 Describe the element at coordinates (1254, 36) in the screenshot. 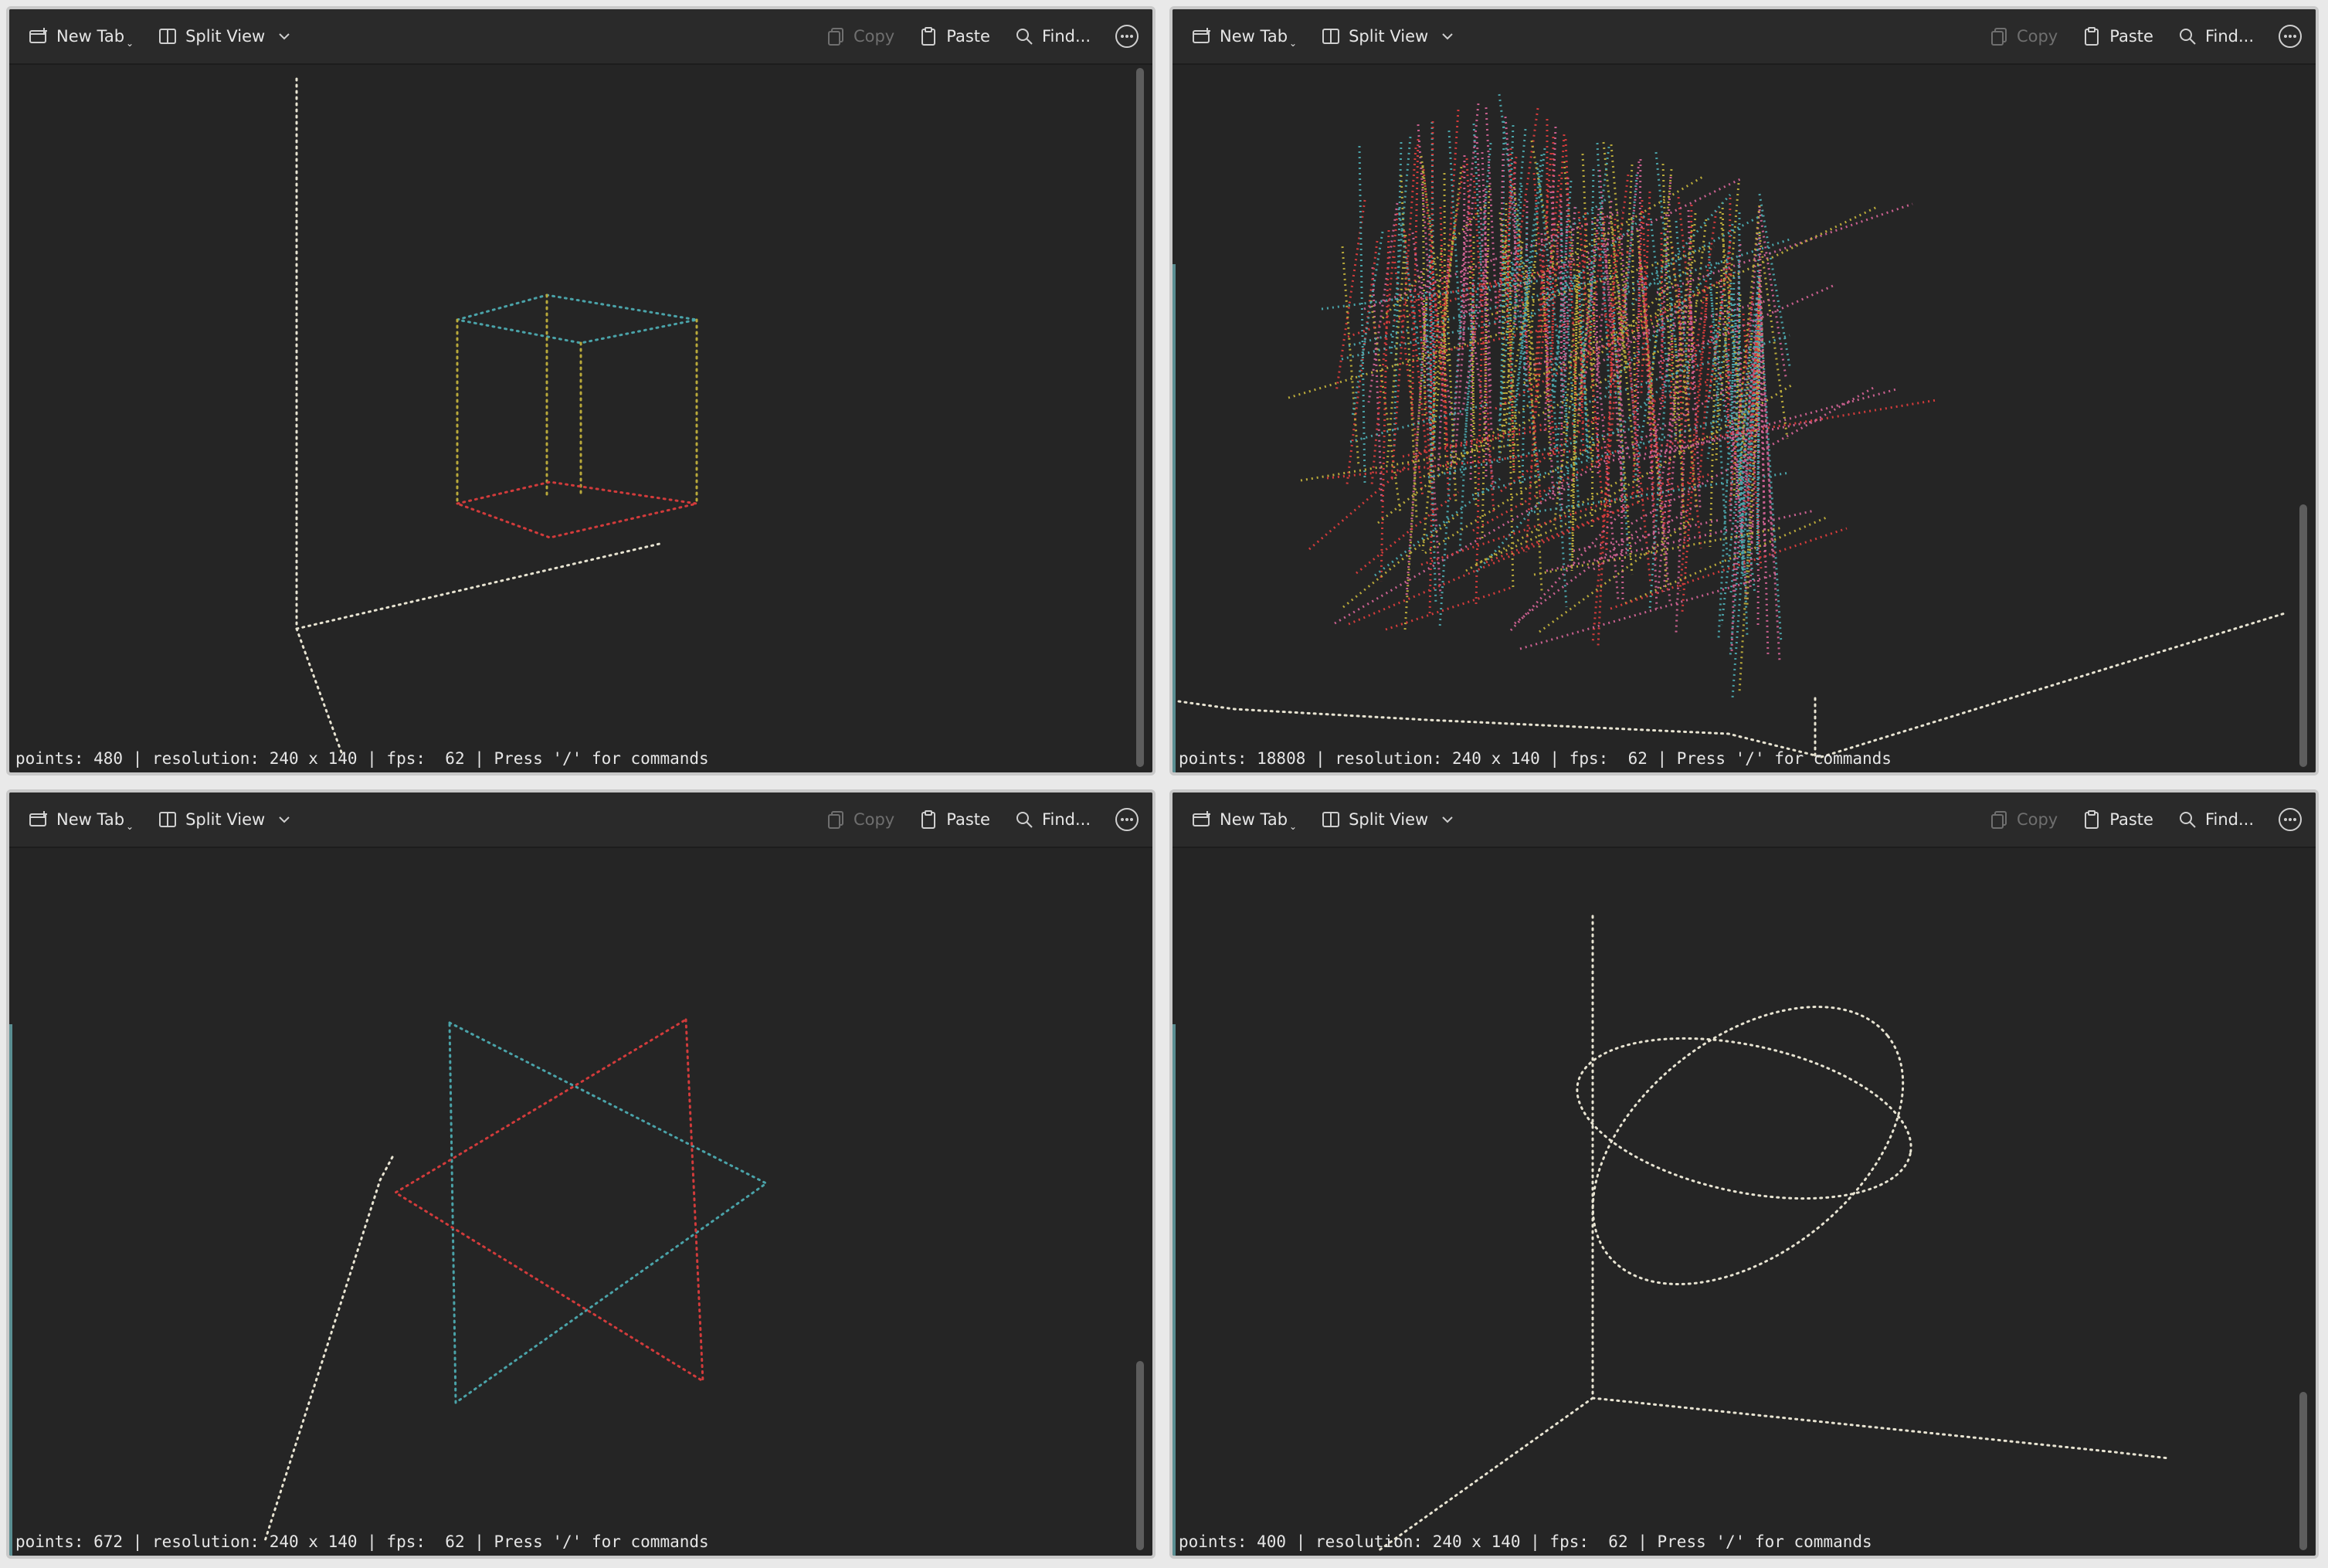

I see `new-tab-label: New Tab` at that location.